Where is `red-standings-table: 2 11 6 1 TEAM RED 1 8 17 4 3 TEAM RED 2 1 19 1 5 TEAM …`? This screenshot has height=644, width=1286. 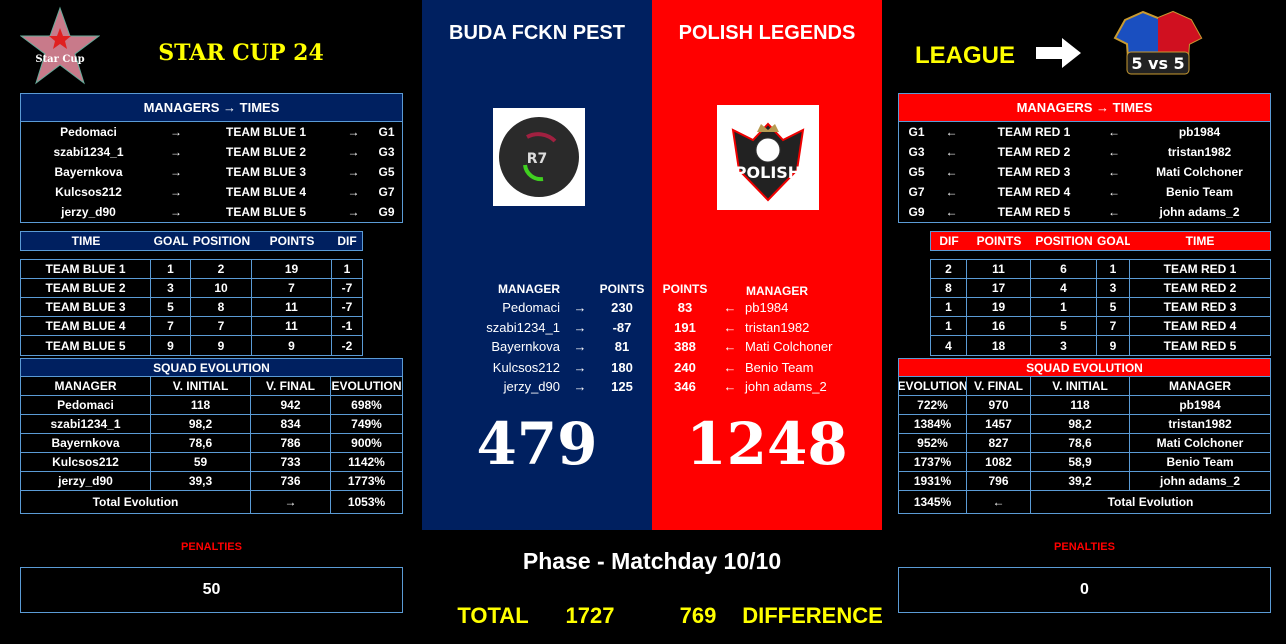
red-standings-table: 2 11 6 1 TEAM RED 1 8 17 4 3 TEAM RED 2 1 19 1 5 TEAM … is located at coordinates (1100, 307).